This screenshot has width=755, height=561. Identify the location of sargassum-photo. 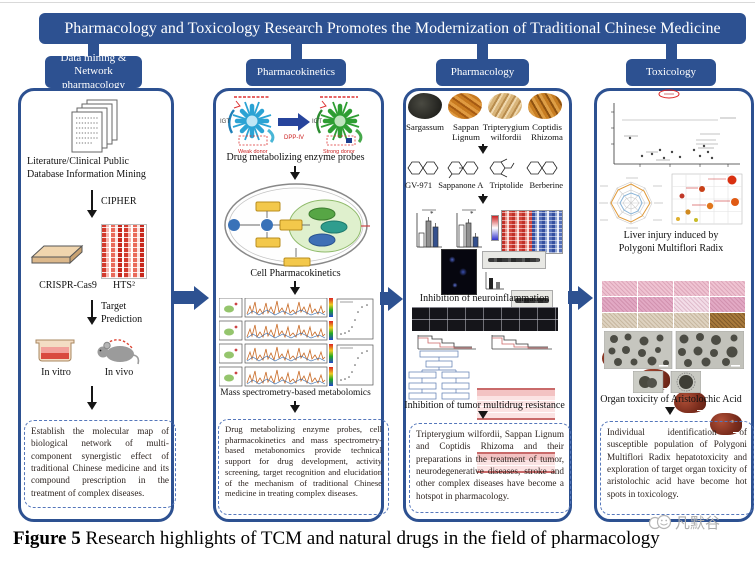
(425, 106).